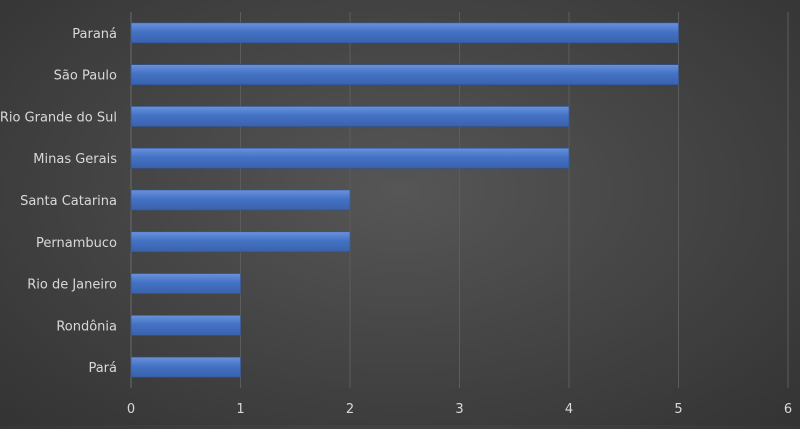 This screenshot has width=800, height=429. I want to click on category-label: Paraná, so click(94, 34).